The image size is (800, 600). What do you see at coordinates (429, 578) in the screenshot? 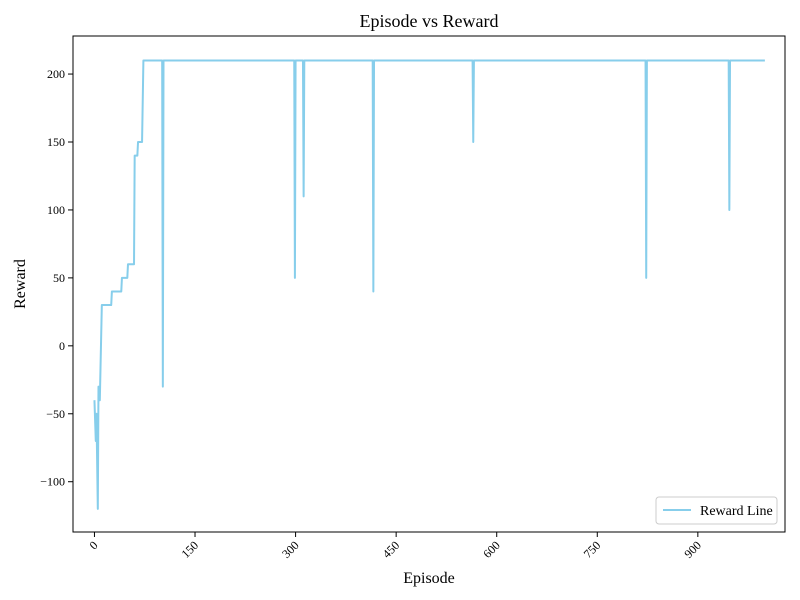
I see `x-axis-label: Episode` at bounding box center [429, 578].